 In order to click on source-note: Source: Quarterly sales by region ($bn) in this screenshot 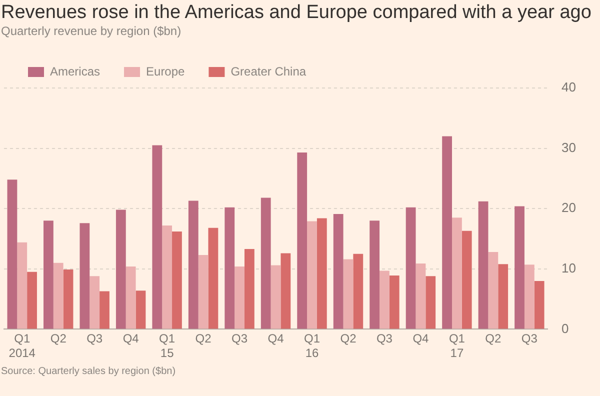, I will do `click(88, 371)`.